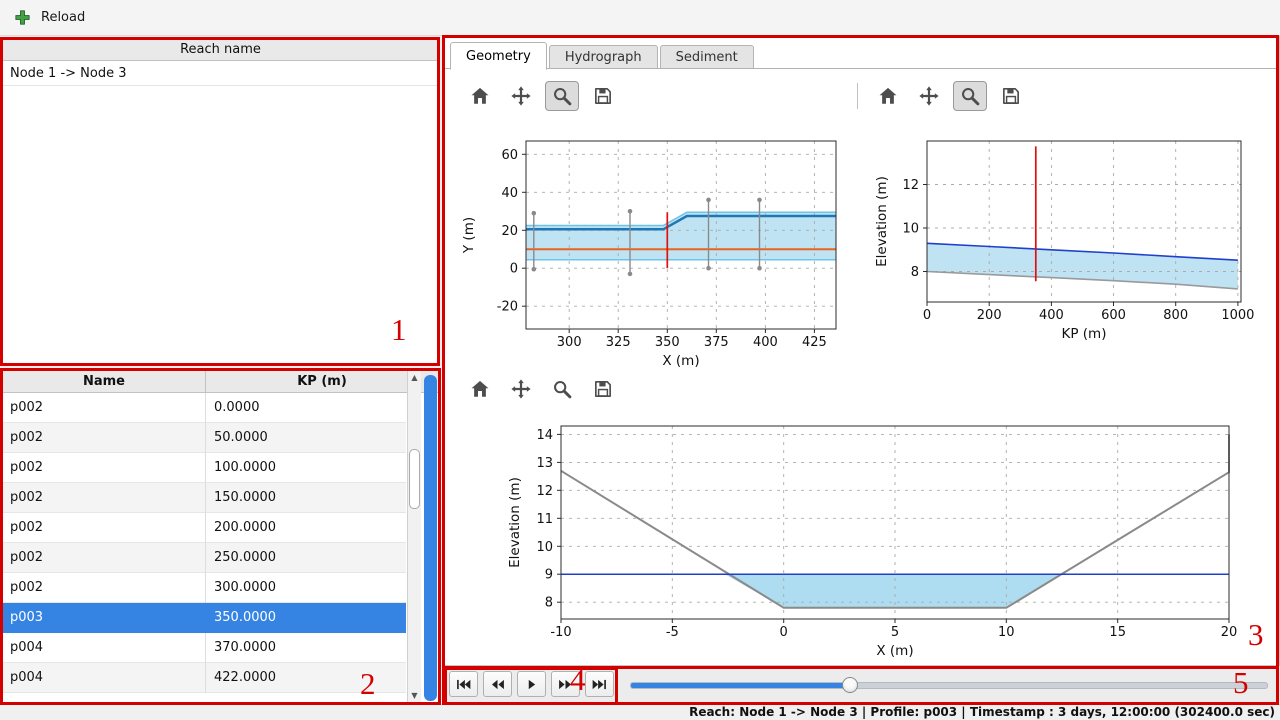 The width and height of the screenshot is (1280, 720). I want to click on rewind-button, so click(497, 684).